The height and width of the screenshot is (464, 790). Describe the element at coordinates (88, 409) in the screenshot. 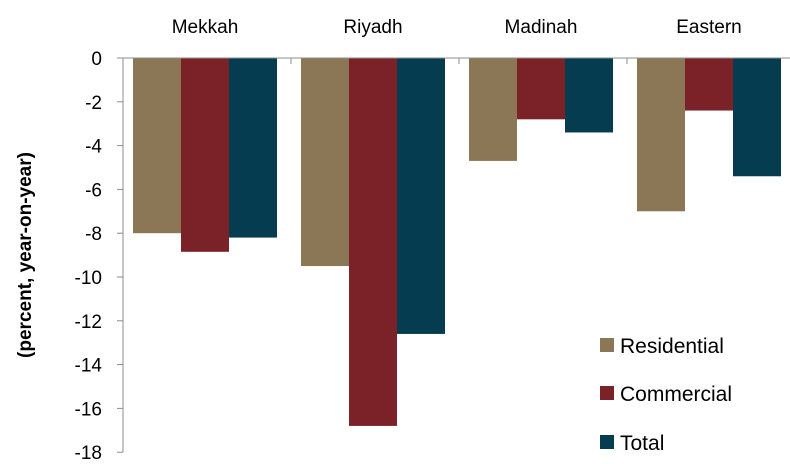

I see `y-tick-label: -16` at that location.